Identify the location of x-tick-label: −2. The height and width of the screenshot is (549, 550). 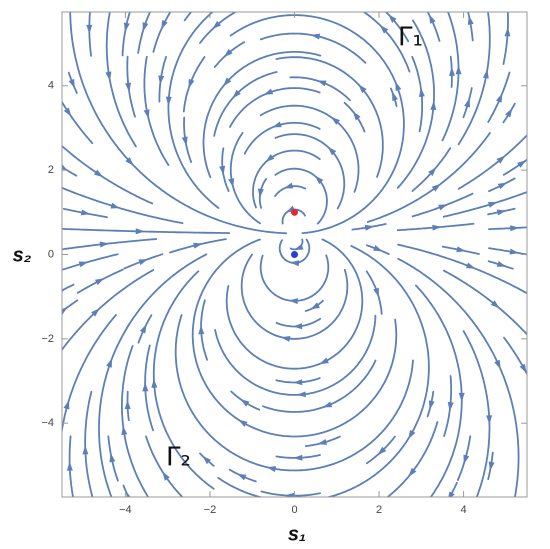
(210, 510).